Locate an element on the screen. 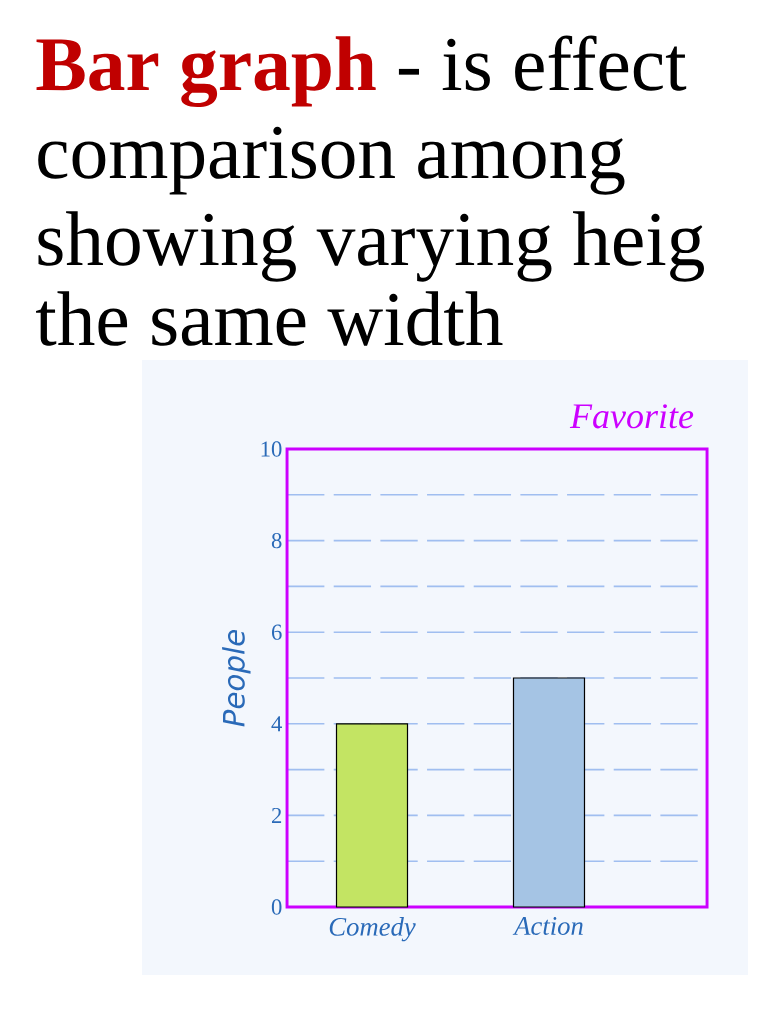  y-tick-label: 4 is located at coordinates (276, 724).